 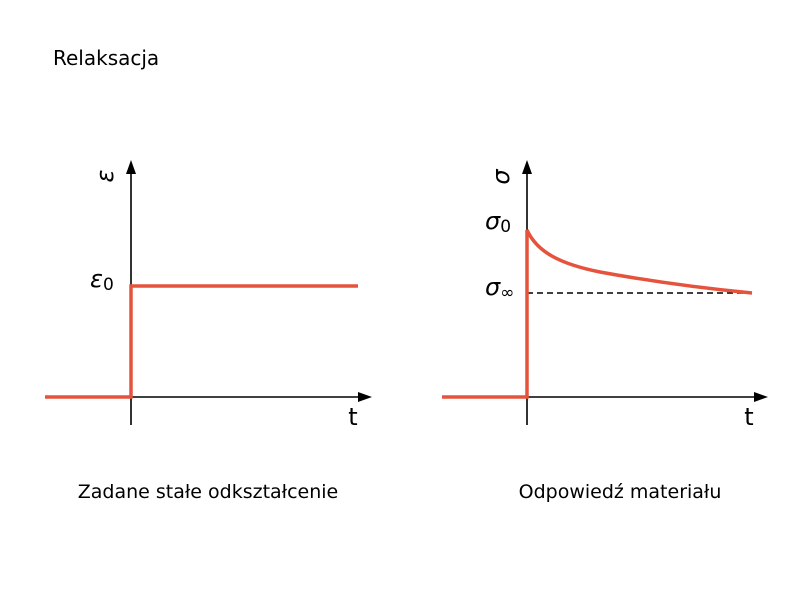 I want to click on y-label: ε, so click(x=105, y=175).